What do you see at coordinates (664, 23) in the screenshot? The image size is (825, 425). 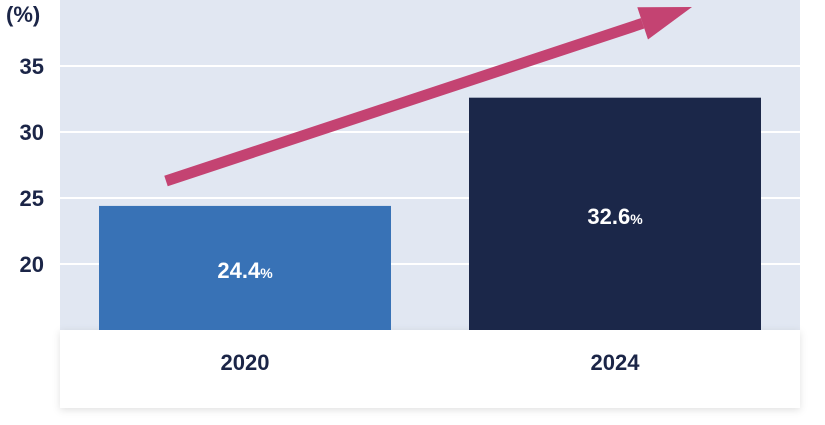 I see `trend-arrow-head` at bounding box center [664, 23].